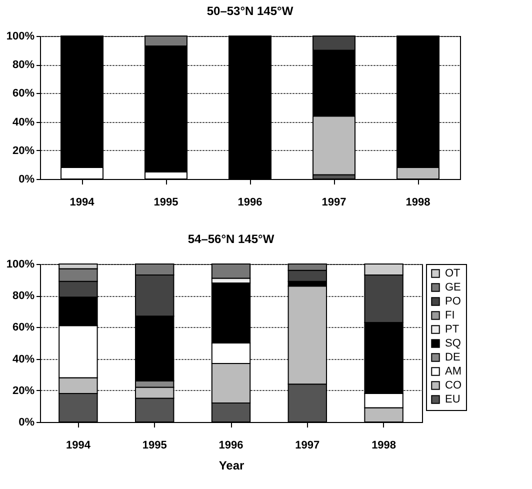 This screenshot has height=489, width=532. Describe the element at coordinates (453, 274) in the screenshot. I see `legend-label: OT` at that location.